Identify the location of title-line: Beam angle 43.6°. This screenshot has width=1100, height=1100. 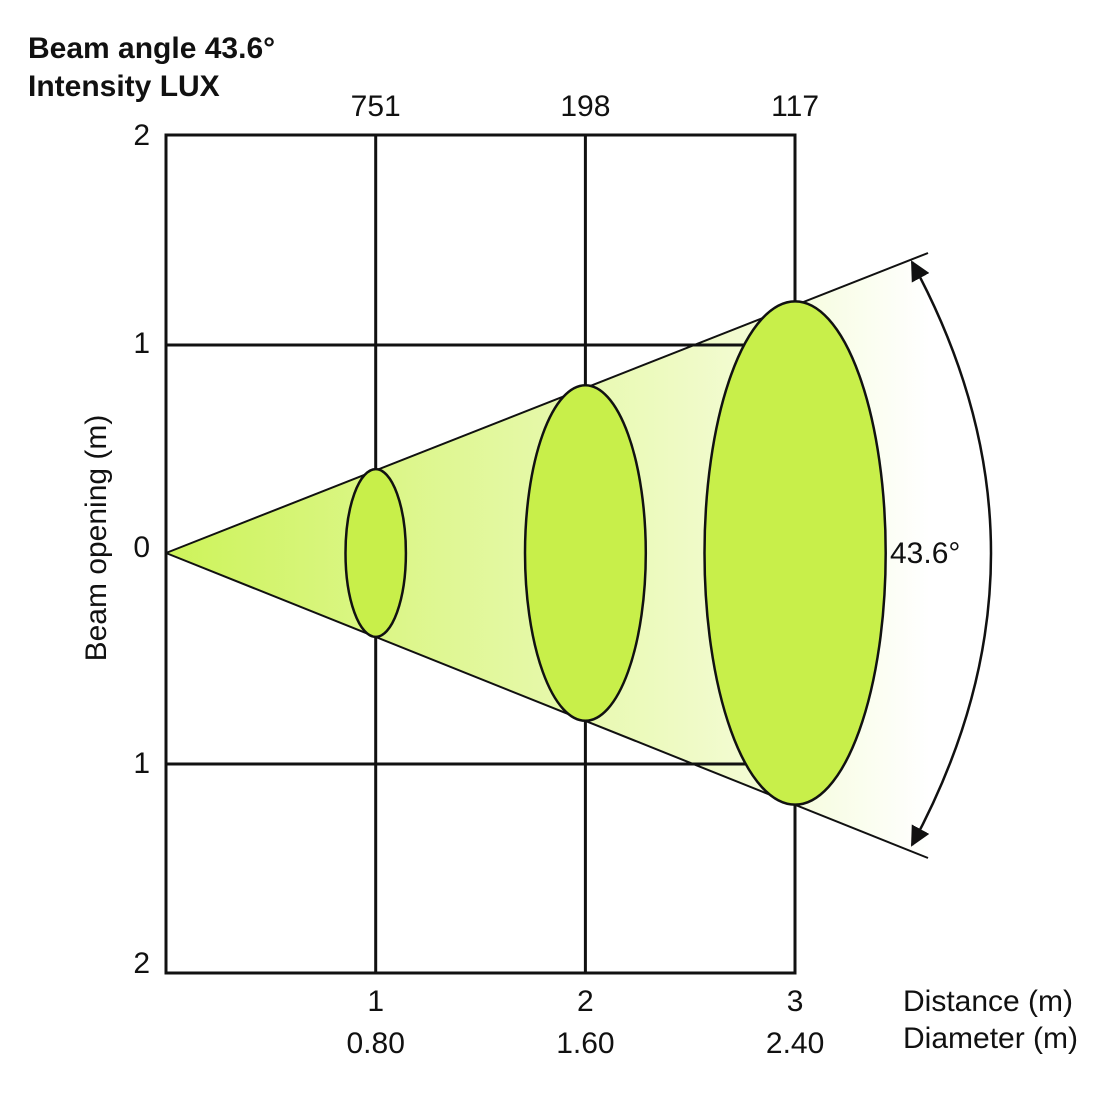
(151, 48).